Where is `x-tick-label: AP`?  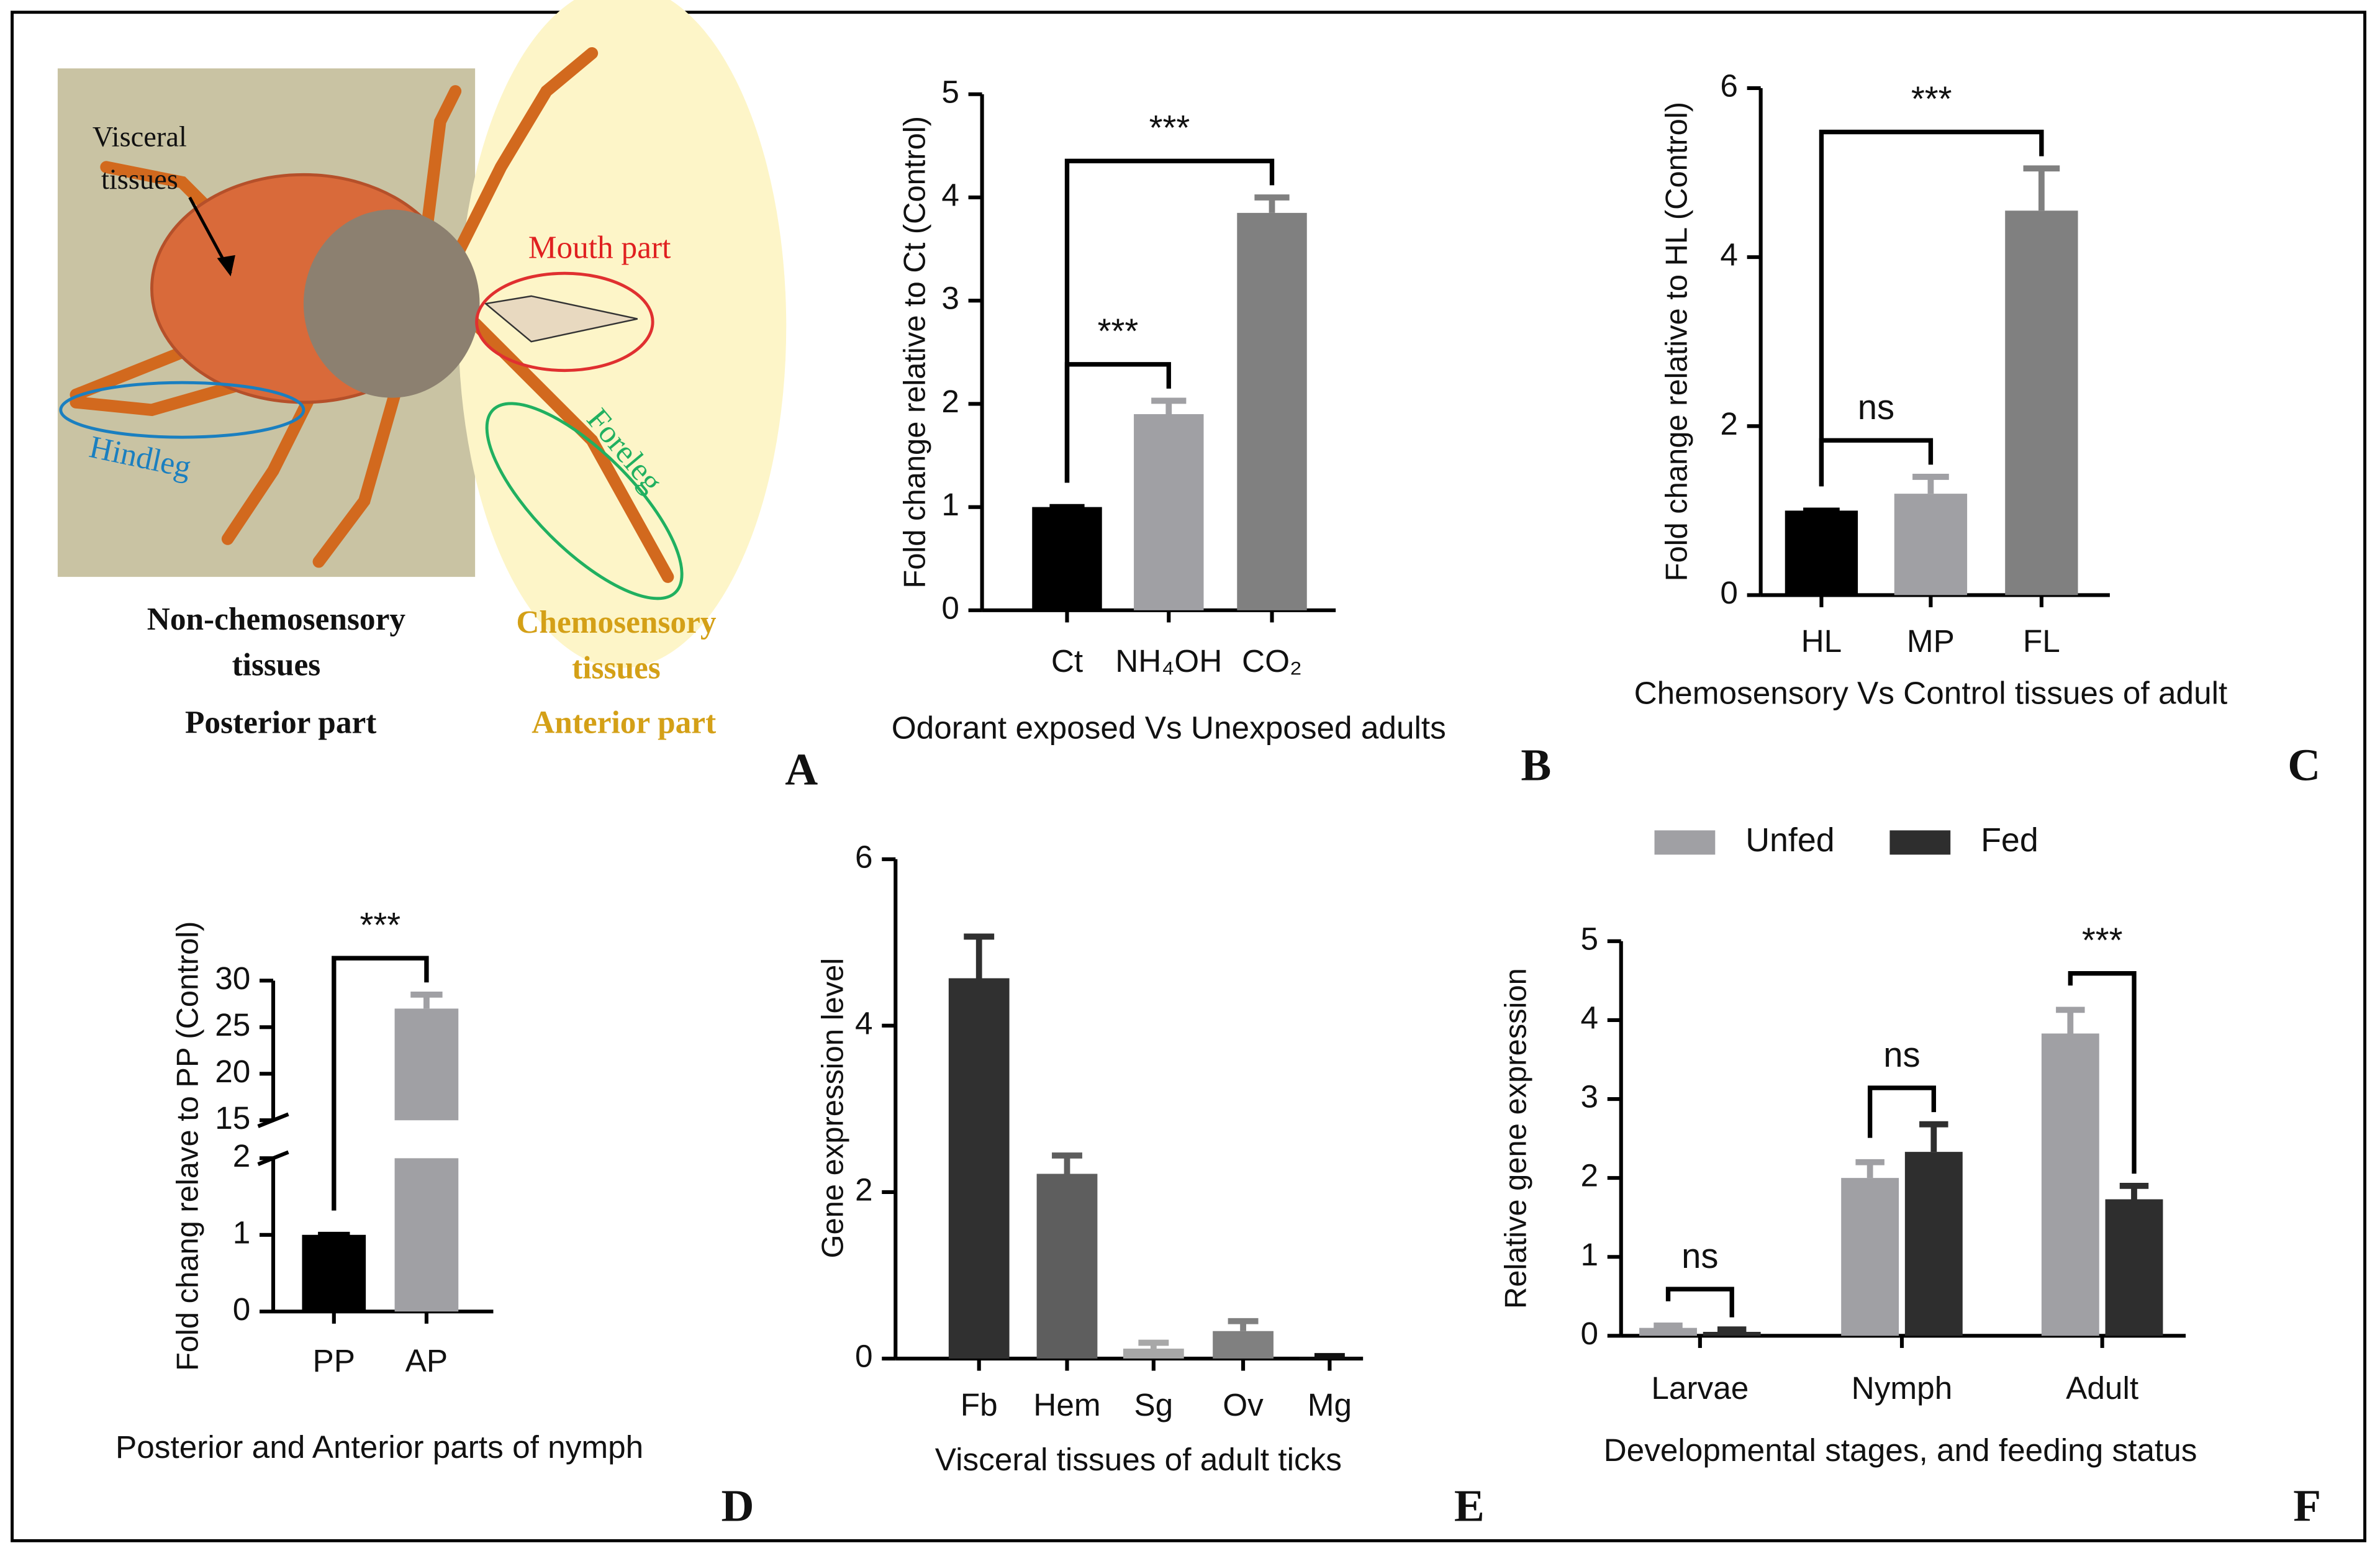
x-tick-label: AP is located at coordinates (427, 1361).